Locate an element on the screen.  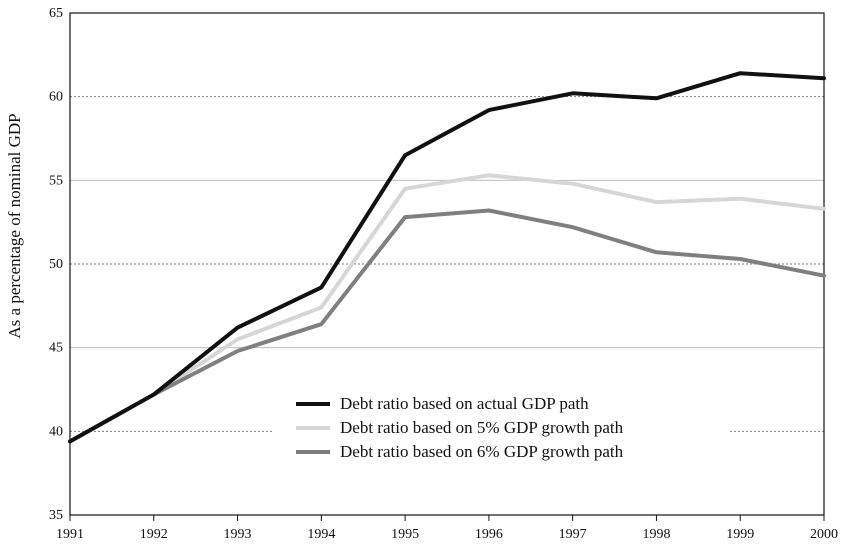
y-tick-label: 35 is located at coordinates (56, 515).